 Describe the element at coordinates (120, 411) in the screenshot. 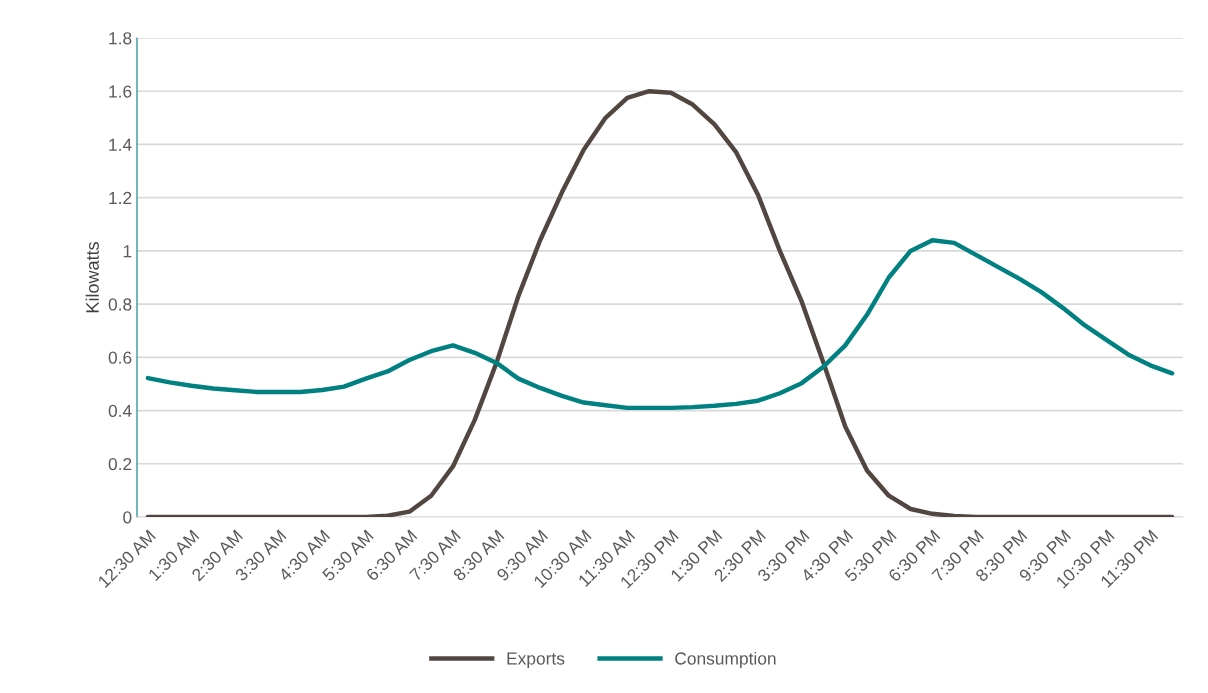

I see `y-tick-label: 0.4` at that location.